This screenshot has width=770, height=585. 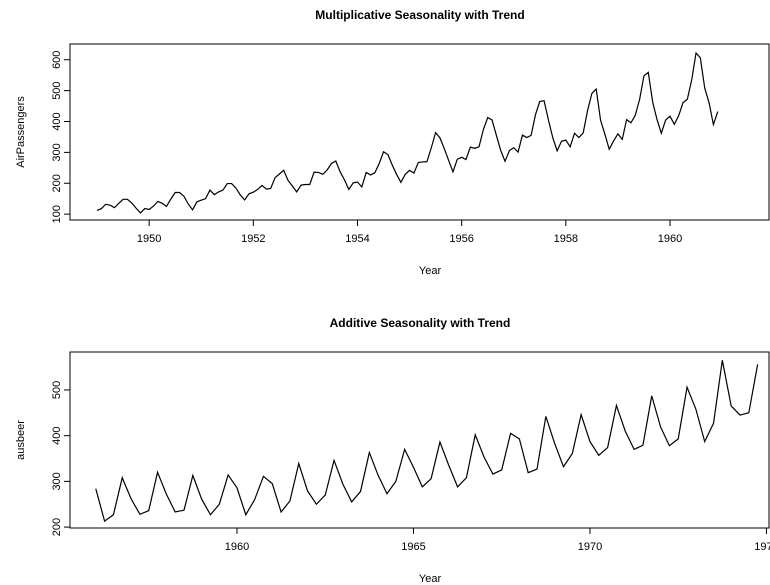 What do you see at coordinates (762, 547) in the screenshot?
I see `x-tick-label: 1975` at bounding box center [762, 547].